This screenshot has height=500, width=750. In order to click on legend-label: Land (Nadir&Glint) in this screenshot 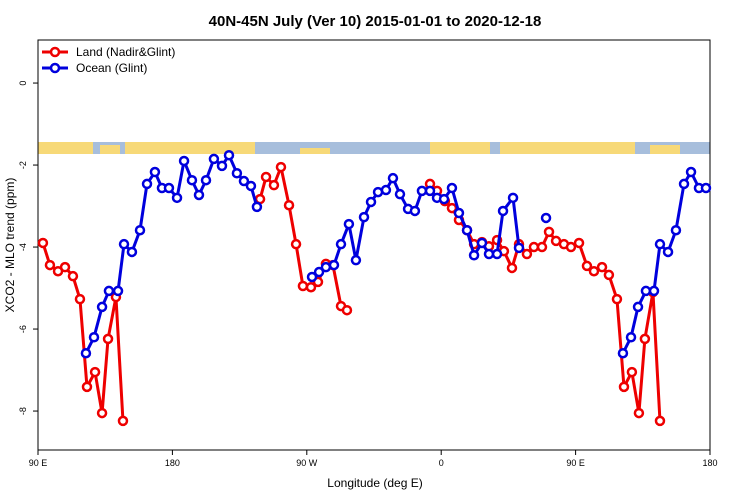, I will do `click(125, 52)`.